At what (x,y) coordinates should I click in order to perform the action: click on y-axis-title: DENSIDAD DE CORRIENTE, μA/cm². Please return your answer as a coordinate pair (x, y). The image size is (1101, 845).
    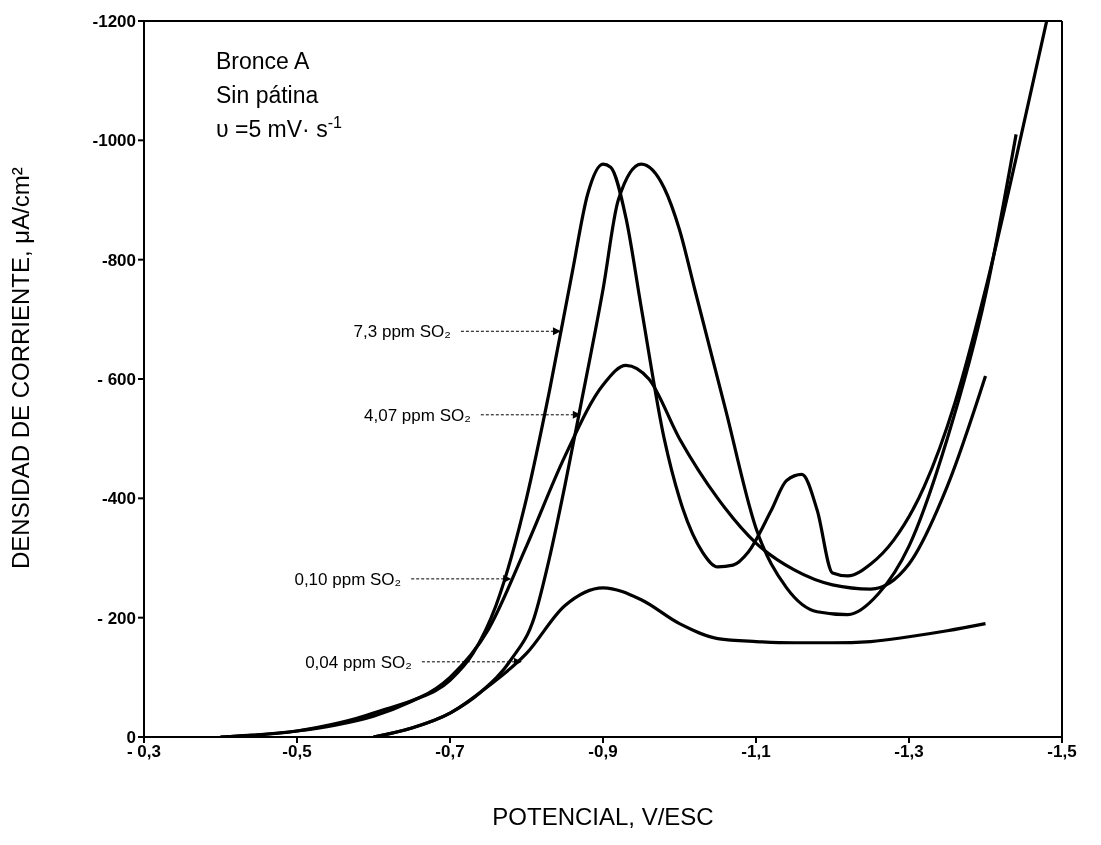
    Looking at the image, I should click on (20, 368).